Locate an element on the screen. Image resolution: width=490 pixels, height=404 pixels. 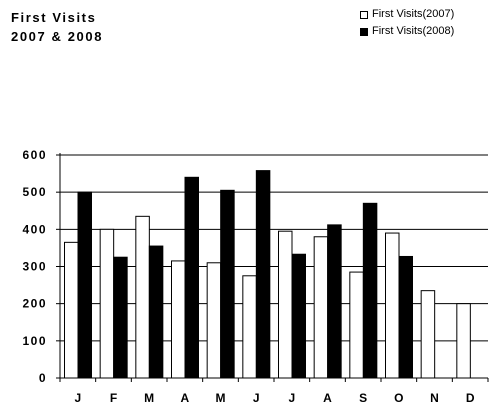
y-tick-label: 100 is located at coordinates (34, 341).